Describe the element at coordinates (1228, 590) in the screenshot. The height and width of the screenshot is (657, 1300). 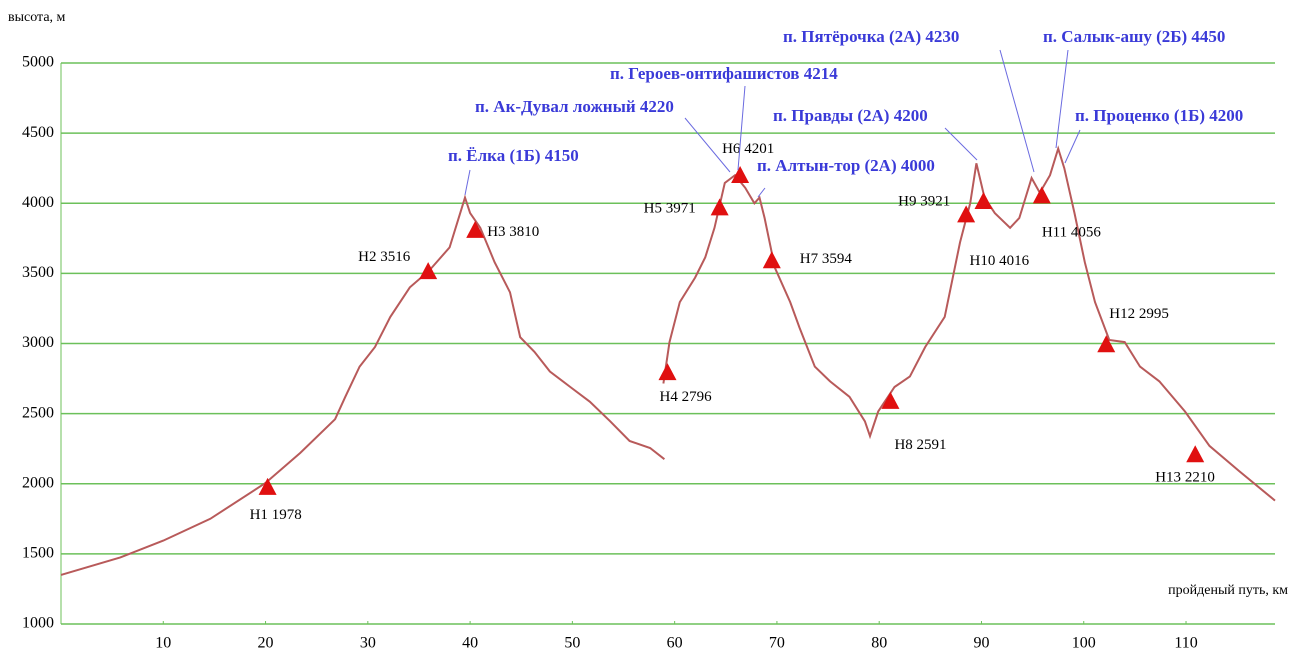
I see `x-axis-label: пройденый путь, км` at that location.